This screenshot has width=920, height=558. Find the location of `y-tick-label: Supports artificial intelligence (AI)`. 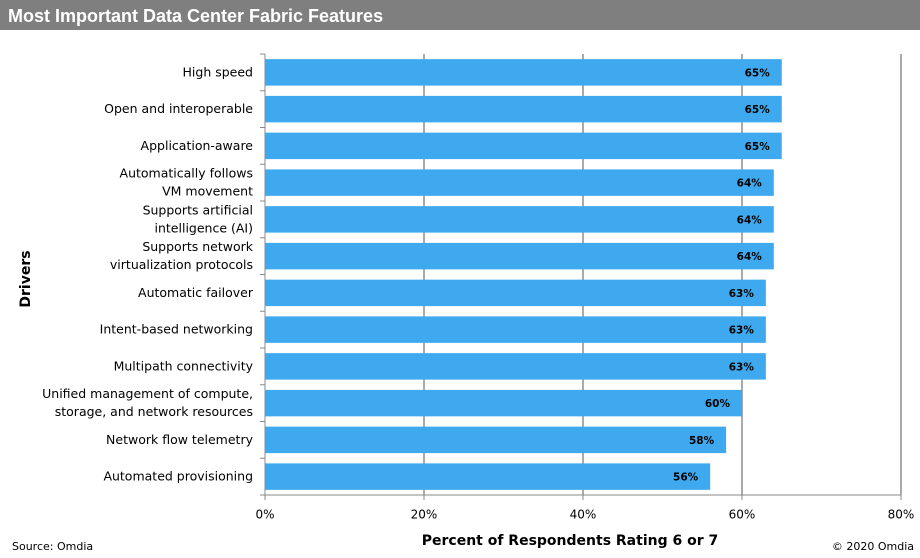

y-tick-label: Supports artificial intelligence (AI) is located at coordinates (198, 218).